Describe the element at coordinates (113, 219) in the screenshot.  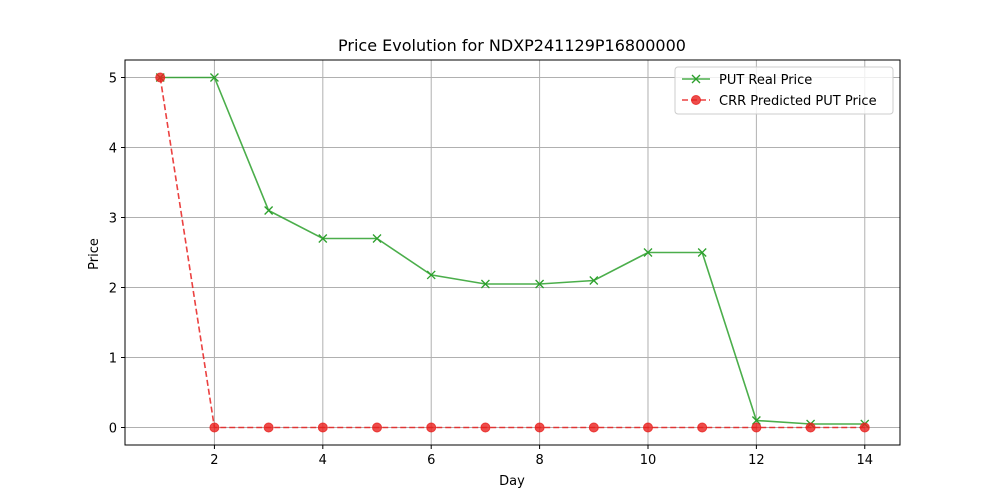
I see `y-tick-label: 3` at that location.